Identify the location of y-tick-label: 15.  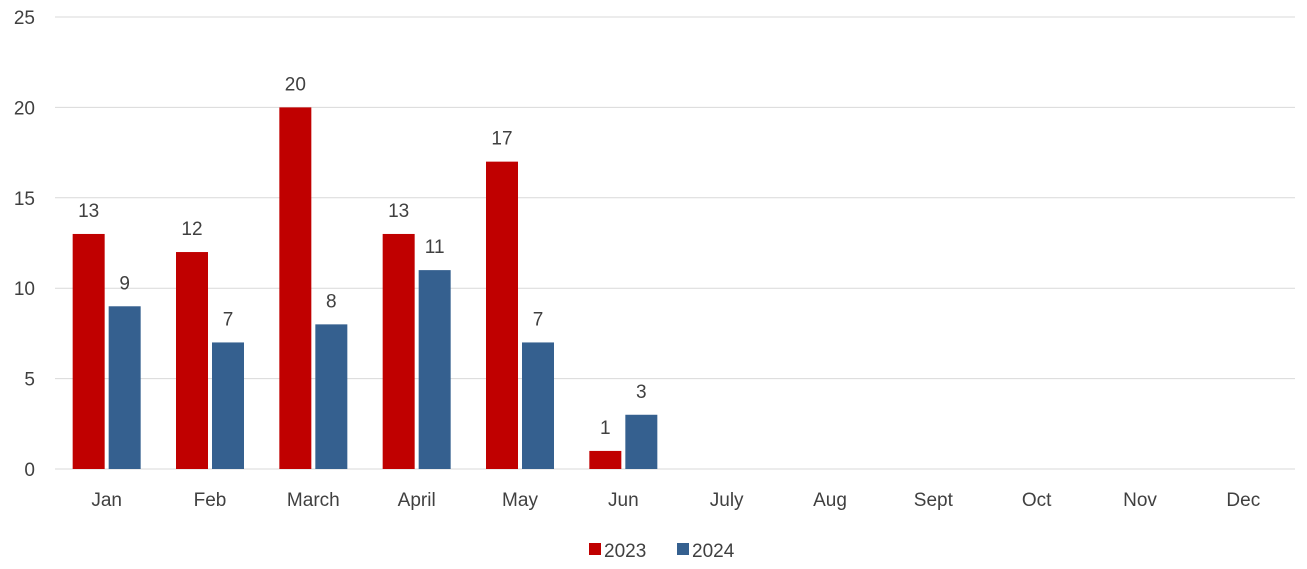
(24, 199).